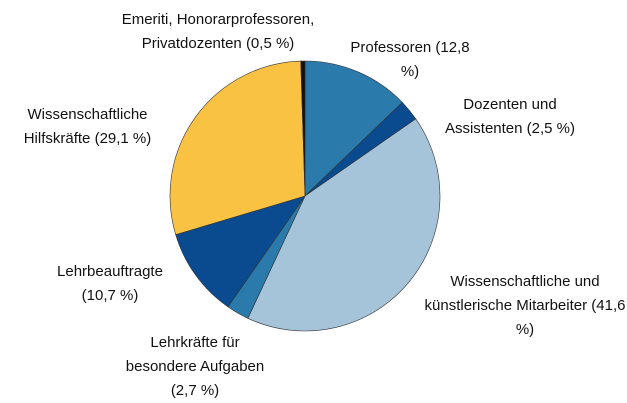  I want to click on value-label: (2,7 %), so click(195, 390).